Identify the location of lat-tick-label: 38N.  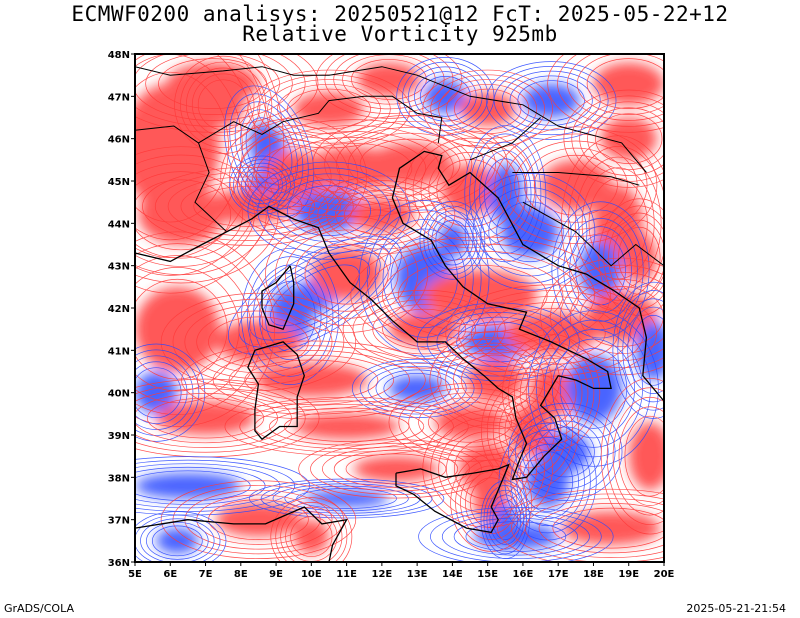
(119, 478).